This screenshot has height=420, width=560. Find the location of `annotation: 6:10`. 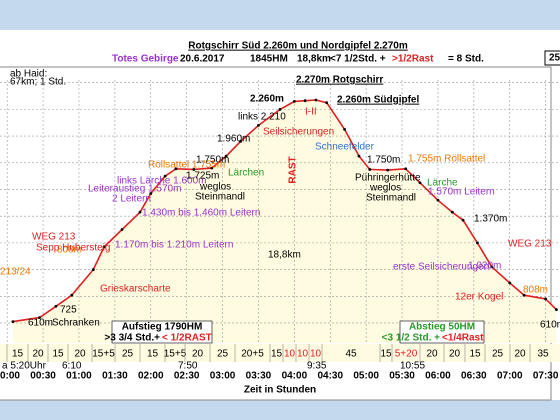

annotation: 6:10 is located at coordinates (72, 366).